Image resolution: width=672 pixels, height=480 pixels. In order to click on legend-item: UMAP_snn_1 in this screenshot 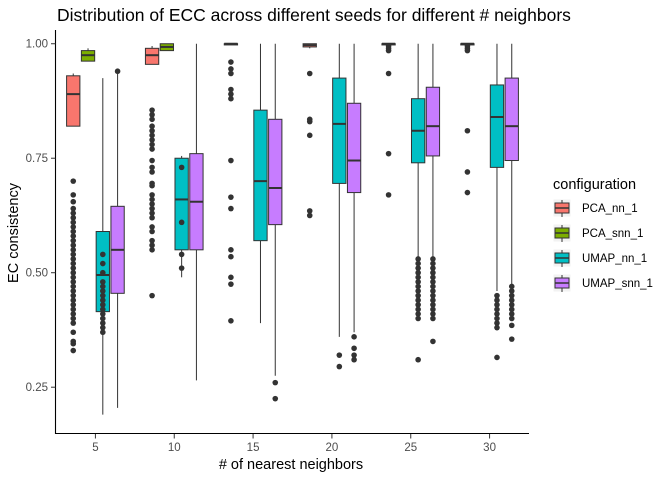, I will do `click(603, 283)`.